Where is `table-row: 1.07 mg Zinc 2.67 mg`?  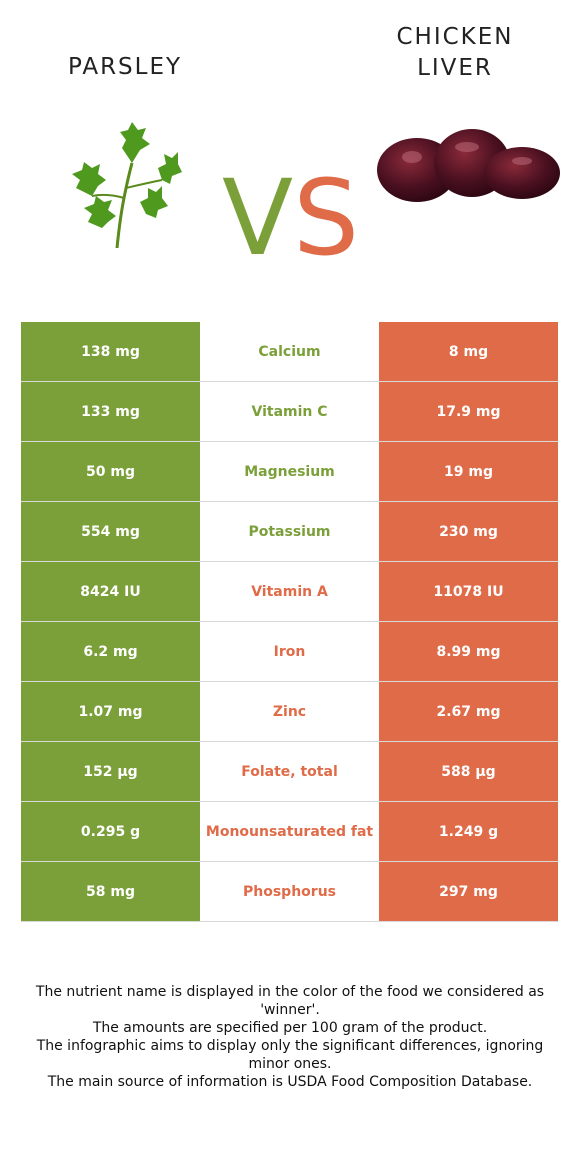
table-row: 1.07 mg Zinc 2.67 mg is located at coordinates (289, 711).